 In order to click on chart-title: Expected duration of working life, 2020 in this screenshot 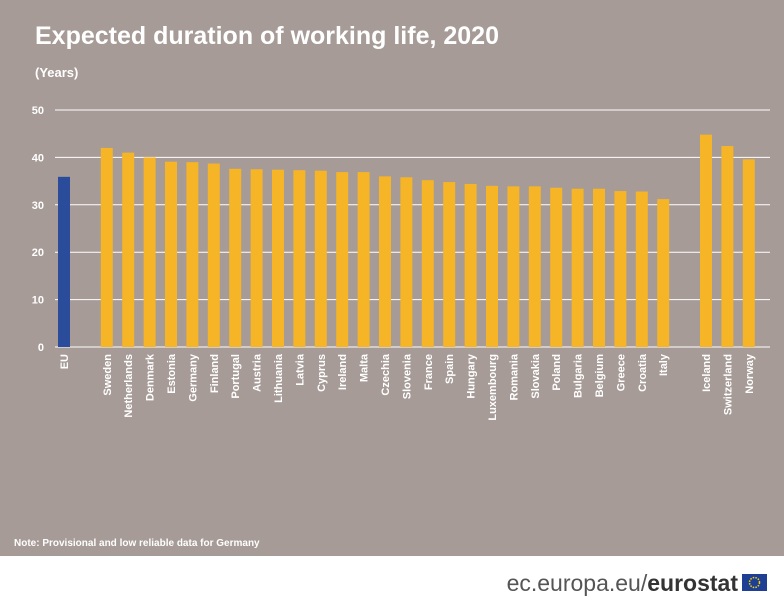, I will do `click(267, 36)`.